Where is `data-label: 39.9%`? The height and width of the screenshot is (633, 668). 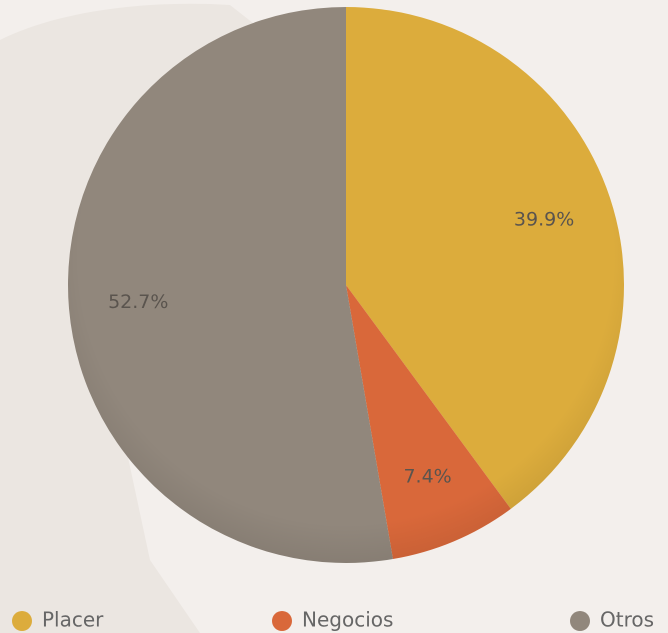
data-label: 39.9% is located at coordinates (544, 219).